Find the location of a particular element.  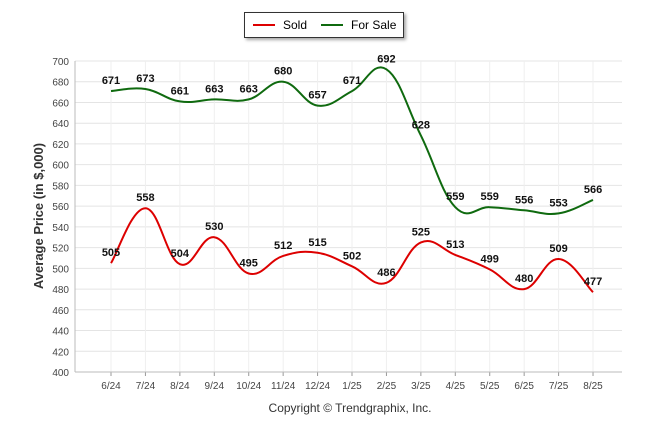

x-tick-label: 2/25 is located at coordinates (387, 386).